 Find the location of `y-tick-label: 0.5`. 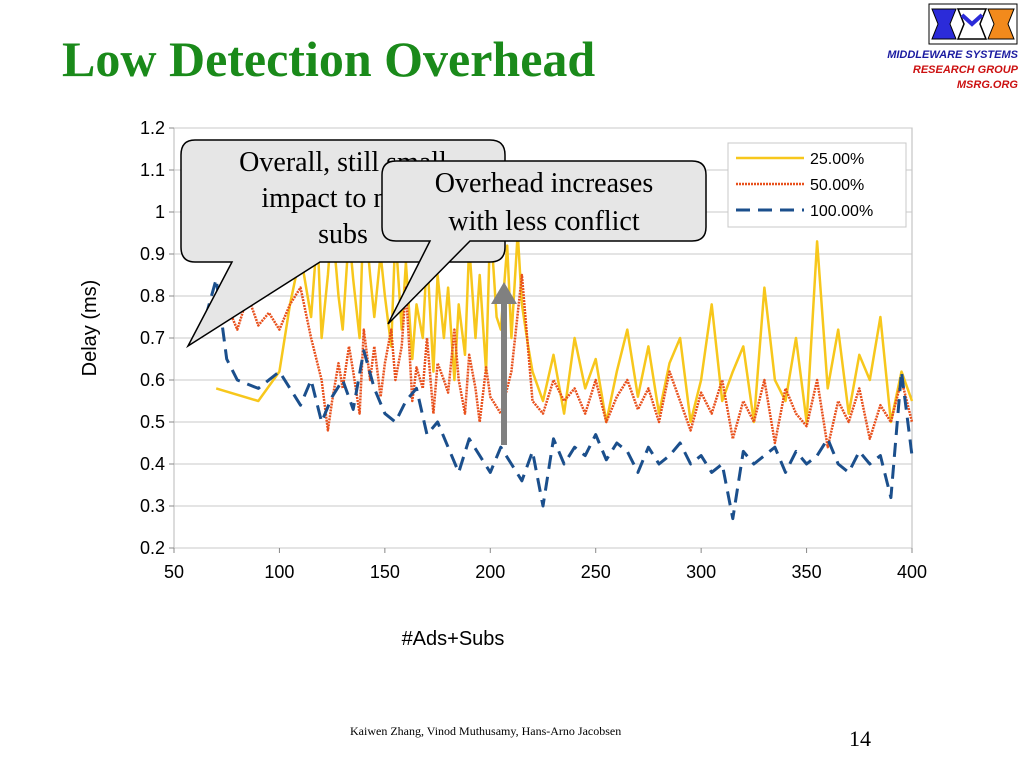

y-tick-label: 0.5 is located at coordinates (152, 422).